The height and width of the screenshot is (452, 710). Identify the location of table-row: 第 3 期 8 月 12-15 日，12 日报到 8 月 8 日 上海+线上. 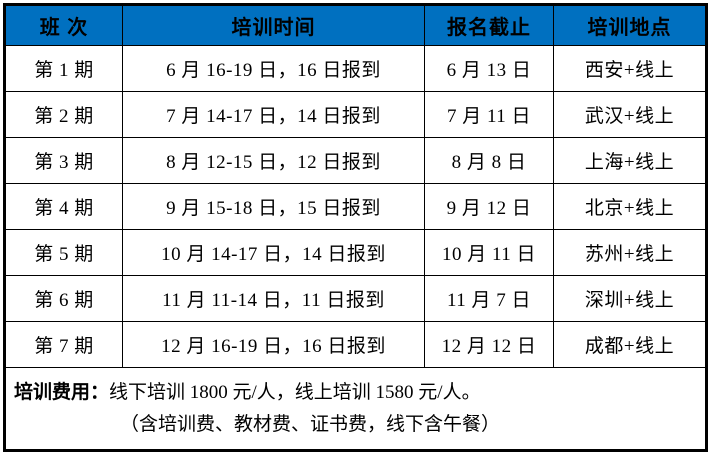
(355, 160).